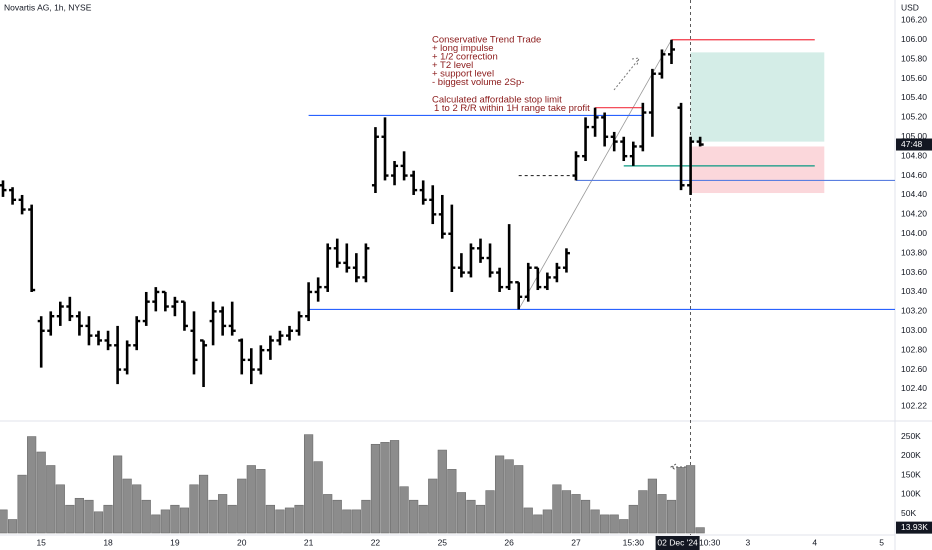  Describe the element at coordinates (914, 406) in the screenshot. I see `y-tick-label: 102.22` at that location.